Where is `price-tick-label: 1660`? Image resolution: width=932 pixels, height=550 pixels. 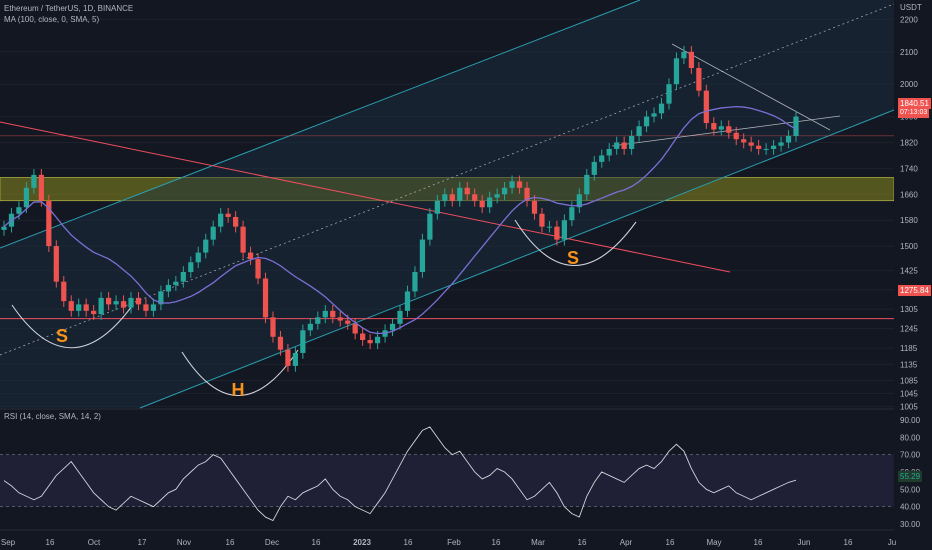
price-tick-label: 1660 is located at coordinates (909, 194).